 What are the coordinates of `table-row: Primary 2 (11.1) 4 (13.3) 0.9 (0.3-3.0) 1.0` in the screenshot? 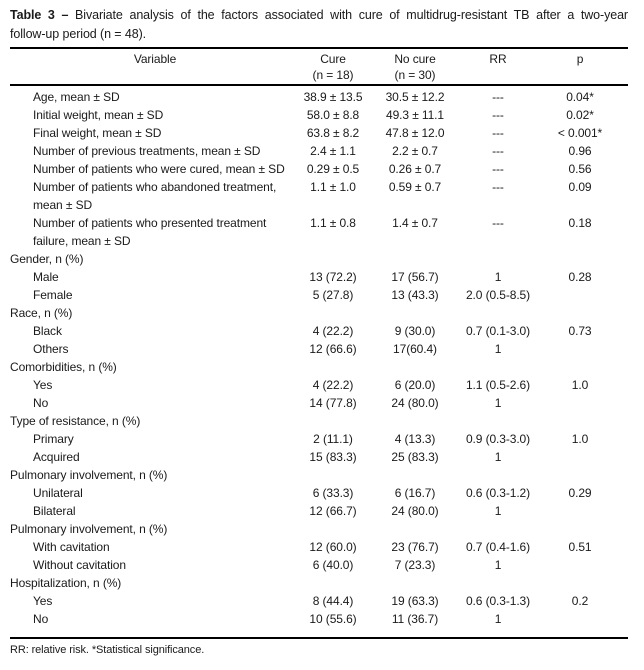 It's located at (319, 439).